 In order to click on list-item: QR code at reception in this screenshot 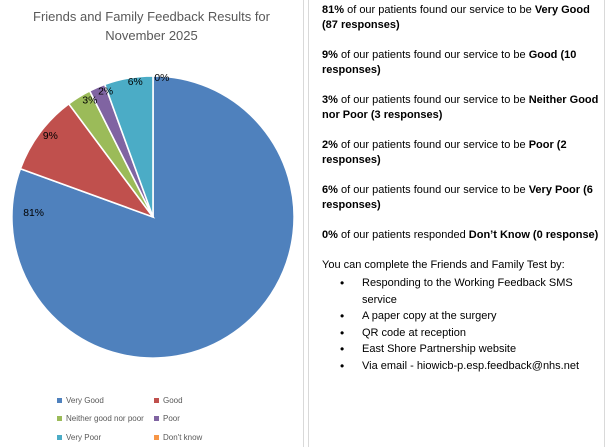, I will do `click(463, 333)`.